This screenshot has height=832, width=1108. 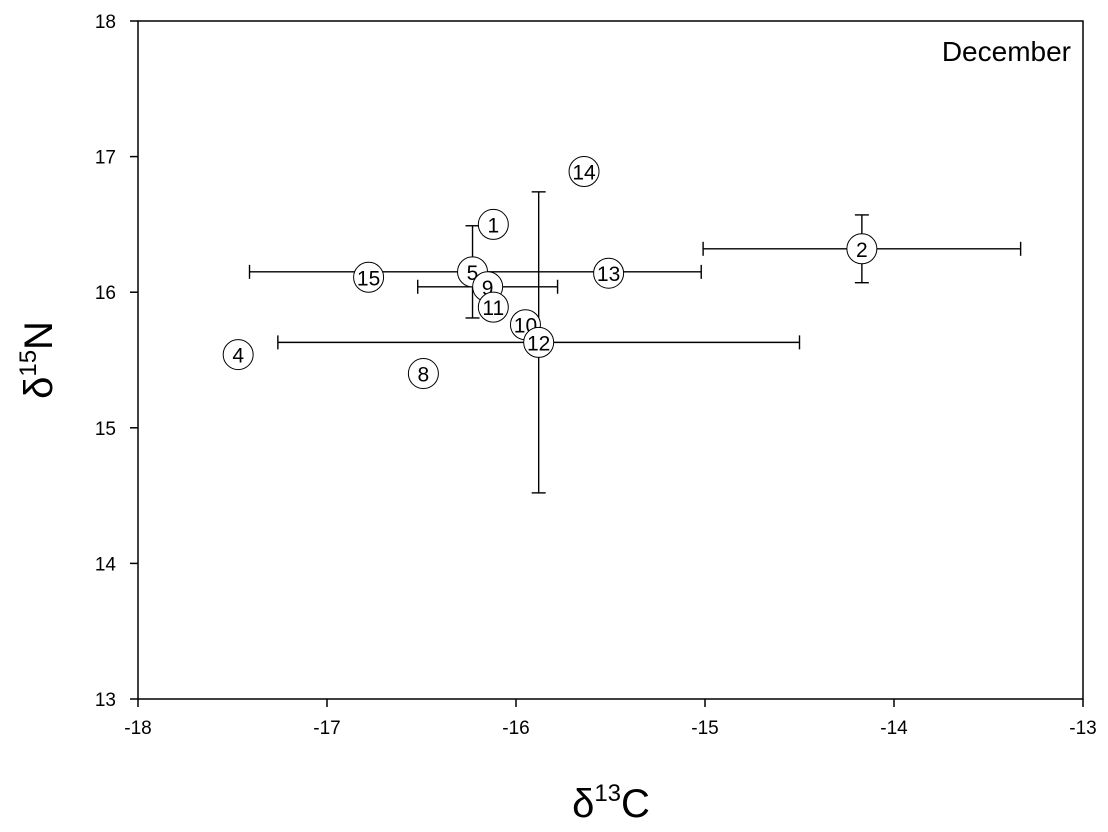 What do you see at coordinates (704, 728) in the screenshot?
I see `x-tick-label: -15` at bounding box center [704, 728].